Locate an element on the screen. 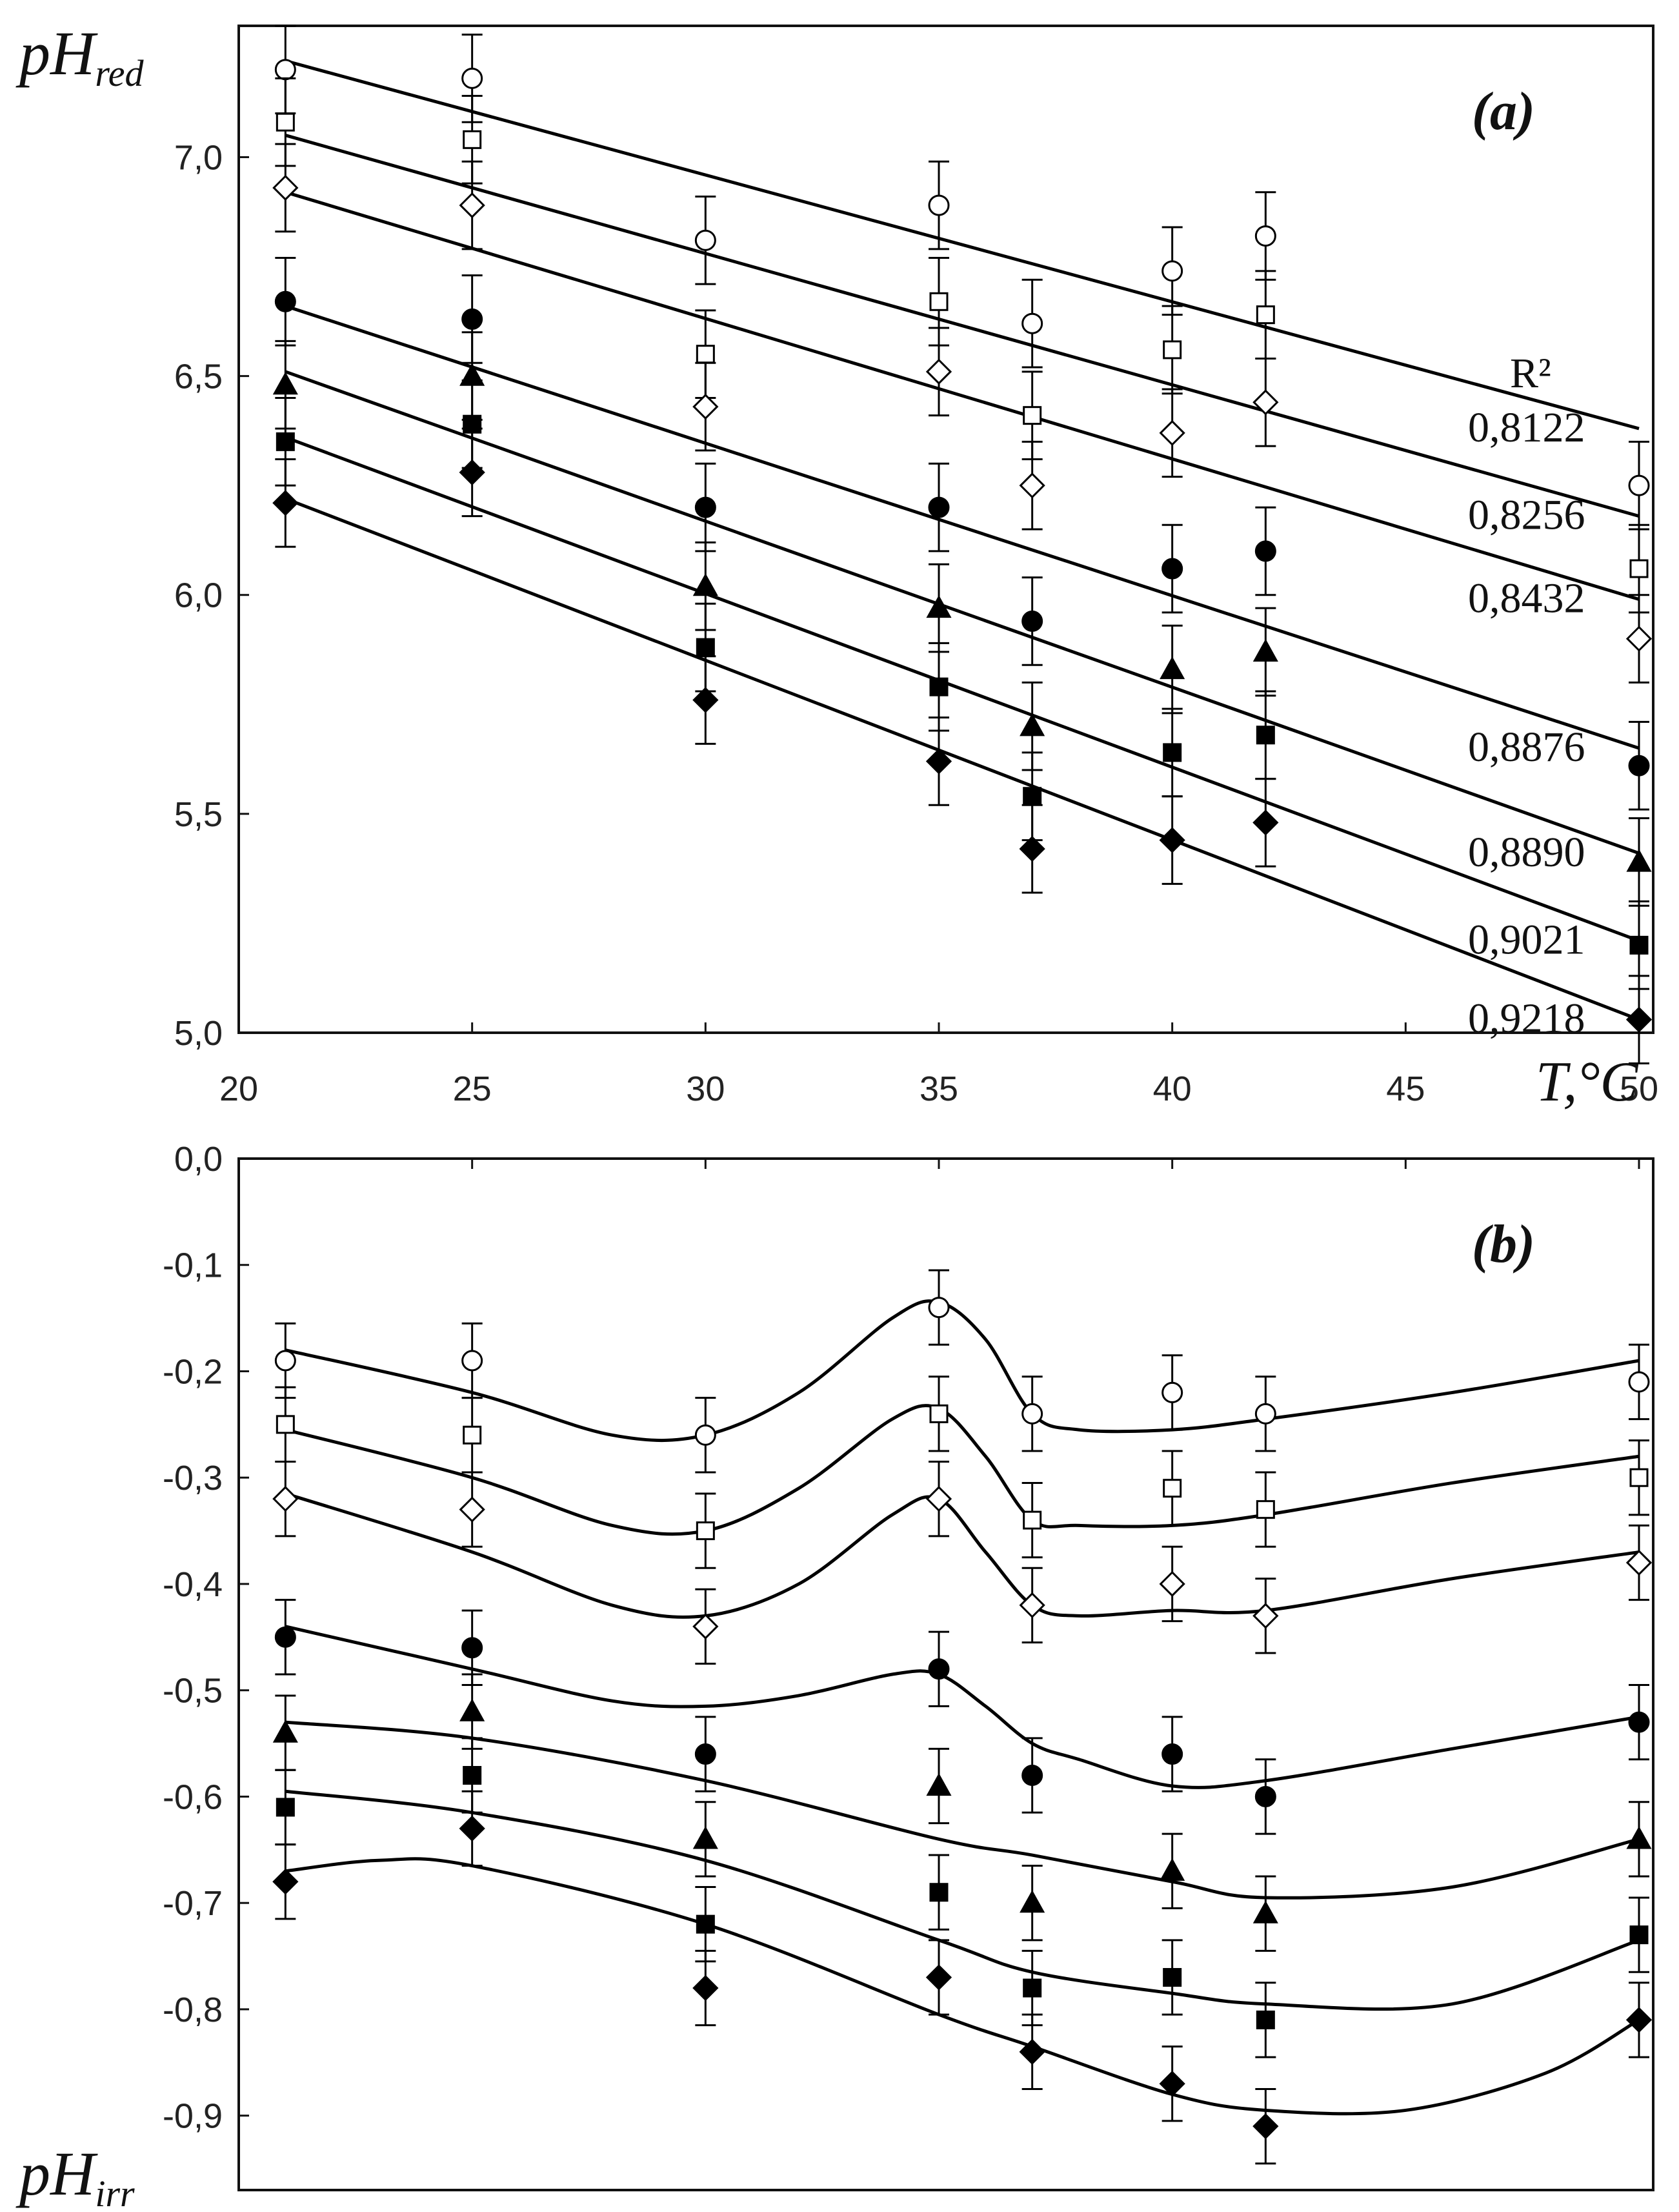 This screenshot has width=1679, height=2212. y-tick-label-b: -0,9 is located at coordinates (193, 2116).